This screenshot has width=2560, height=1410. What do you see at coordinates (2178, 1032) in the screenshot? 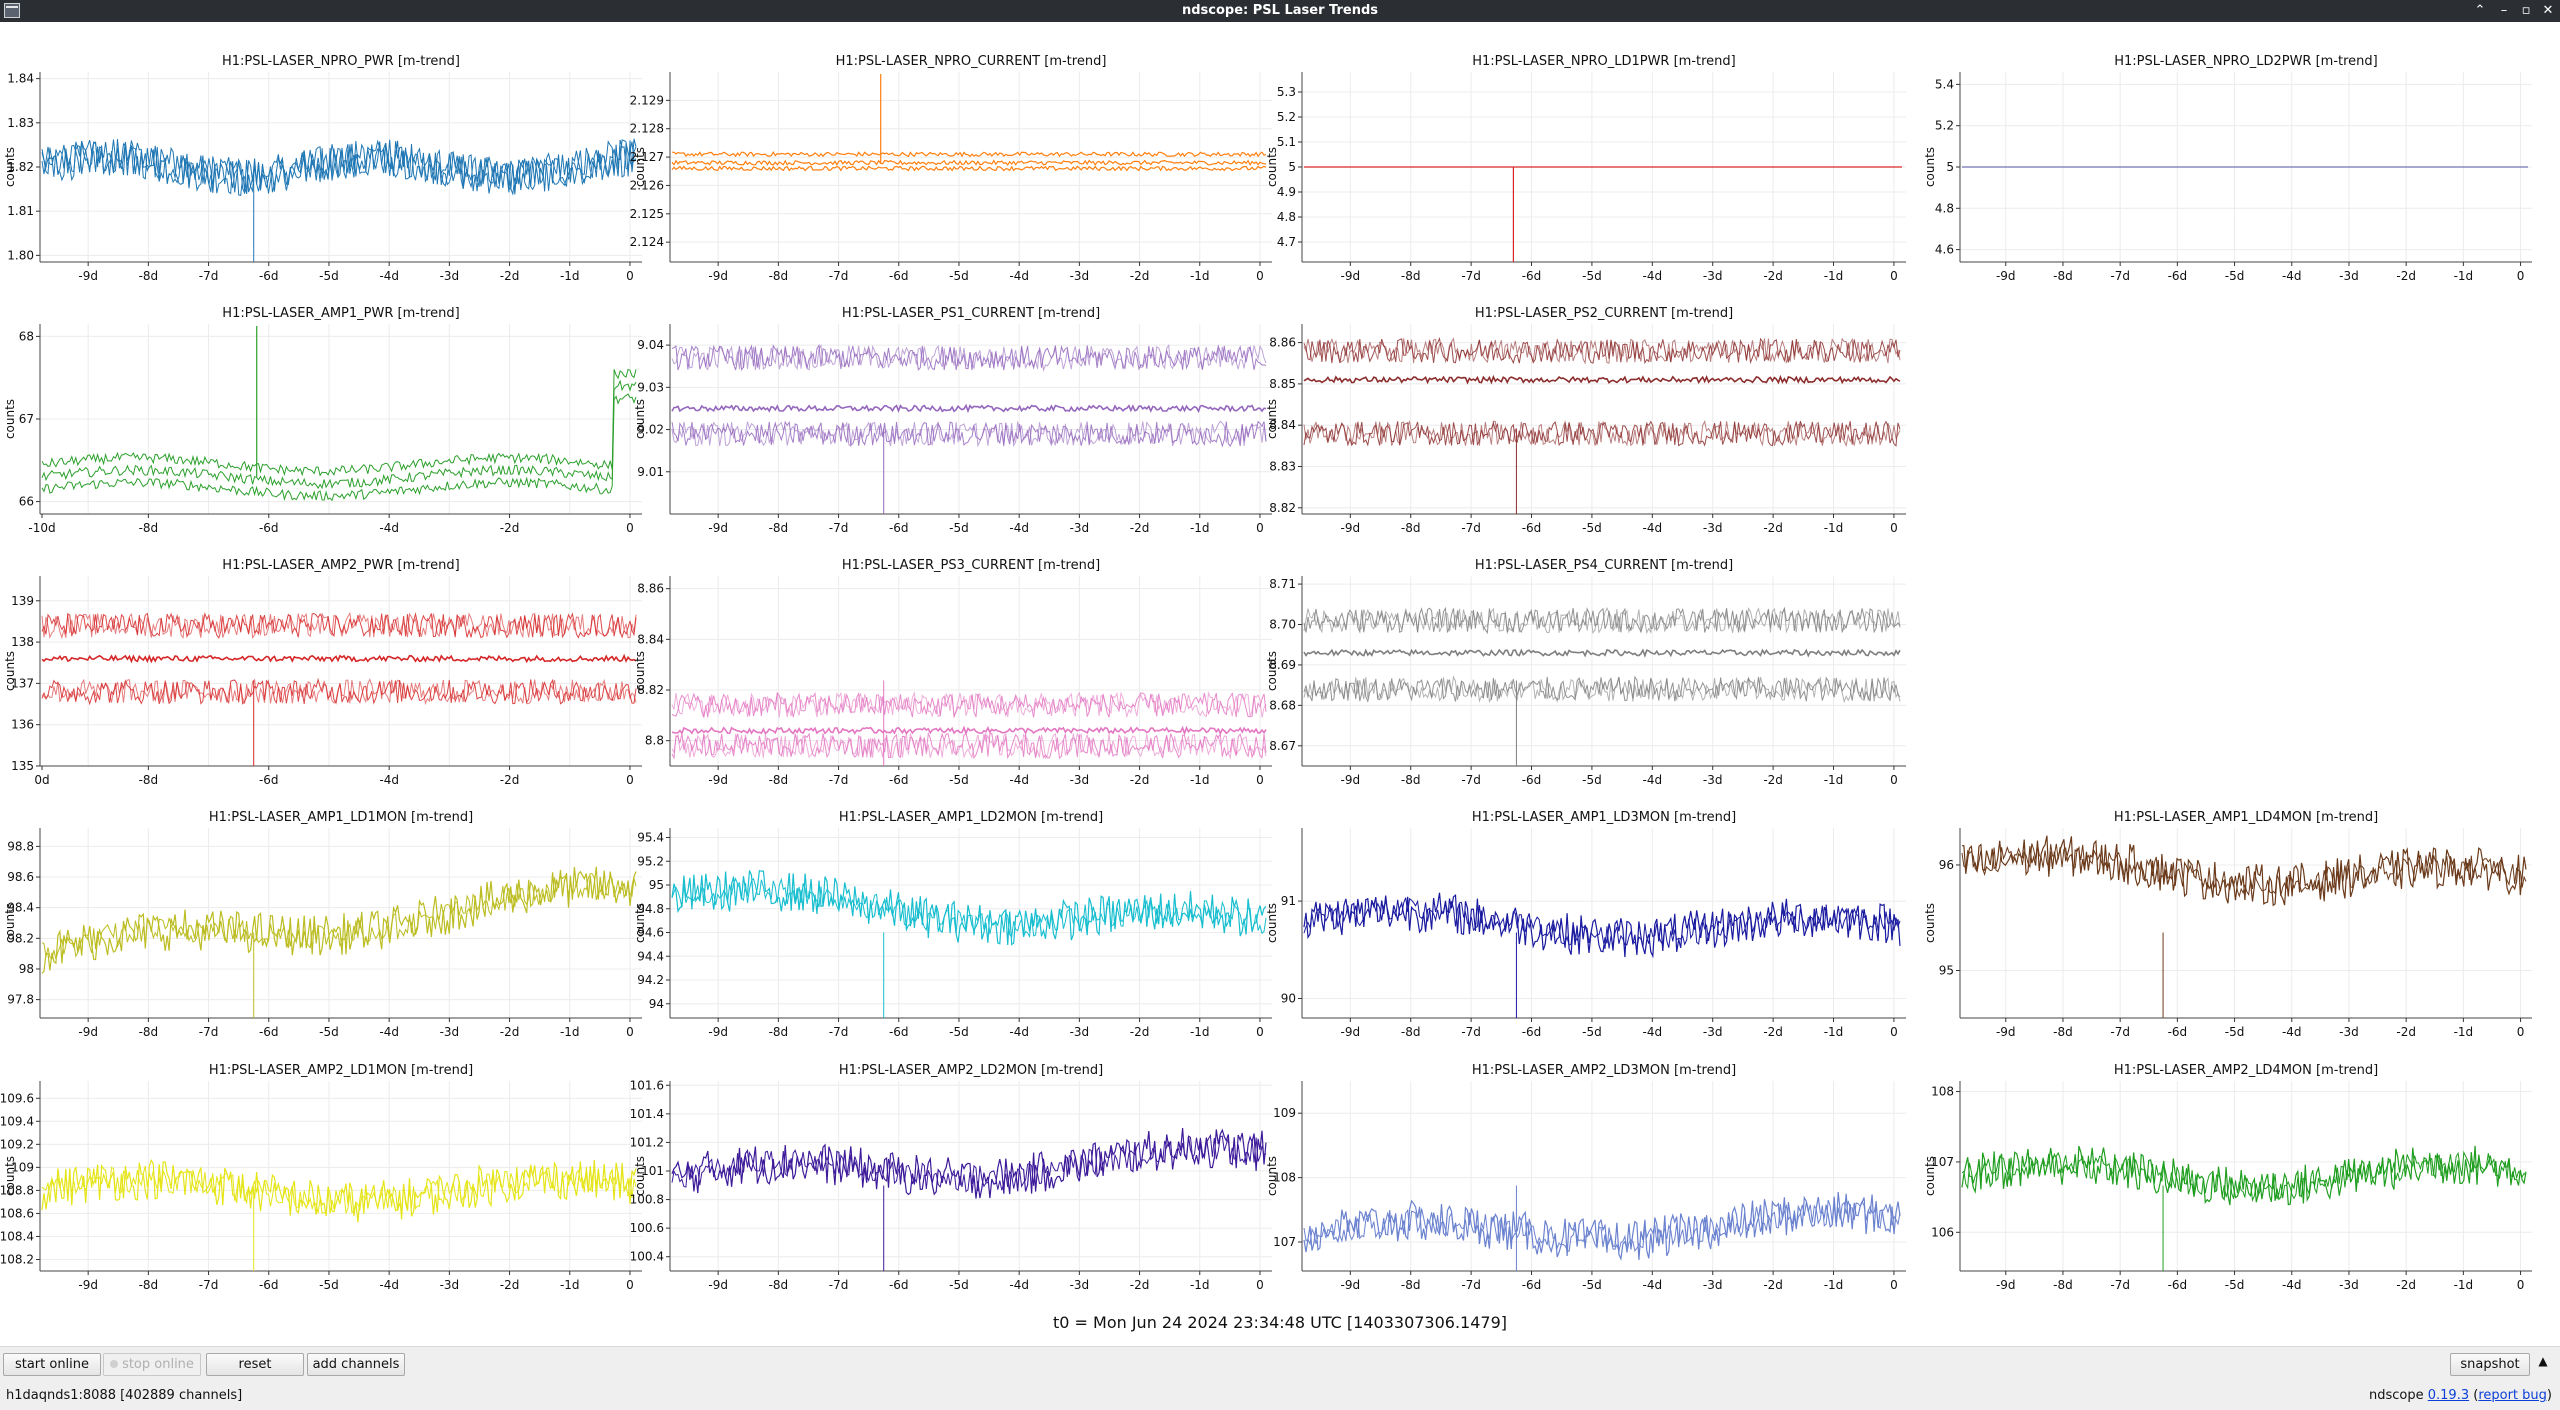
I see `x-tick-label: -6d` at bounding box center [2178, 1032].